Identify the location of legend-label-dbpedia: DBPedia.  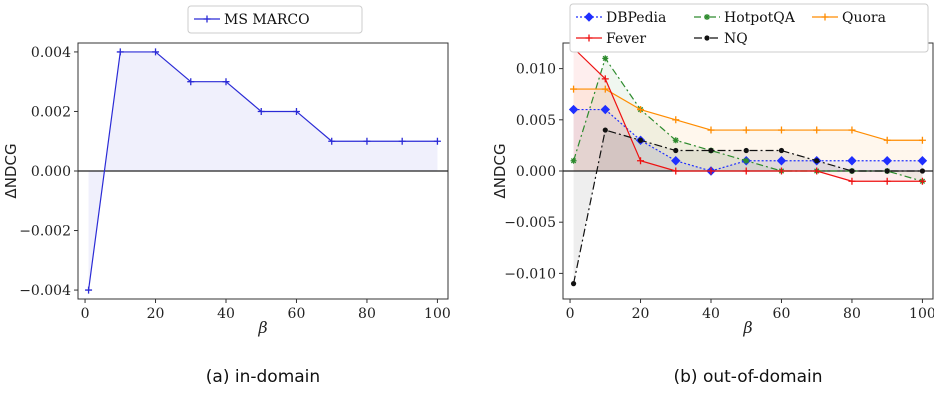
(636, 18).